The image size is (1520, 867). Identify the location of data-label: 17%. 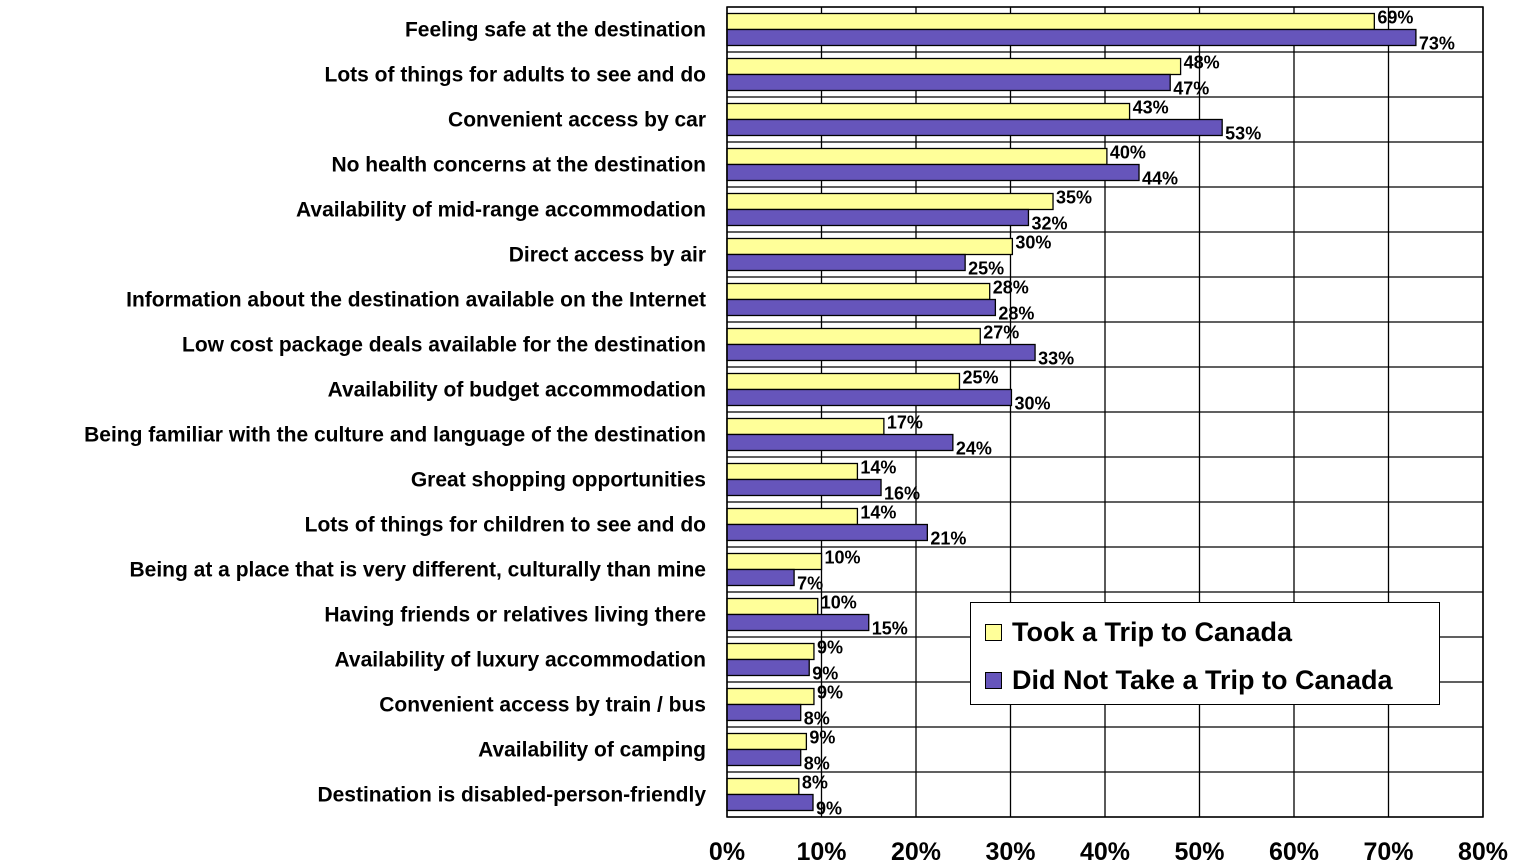
(905, 423).